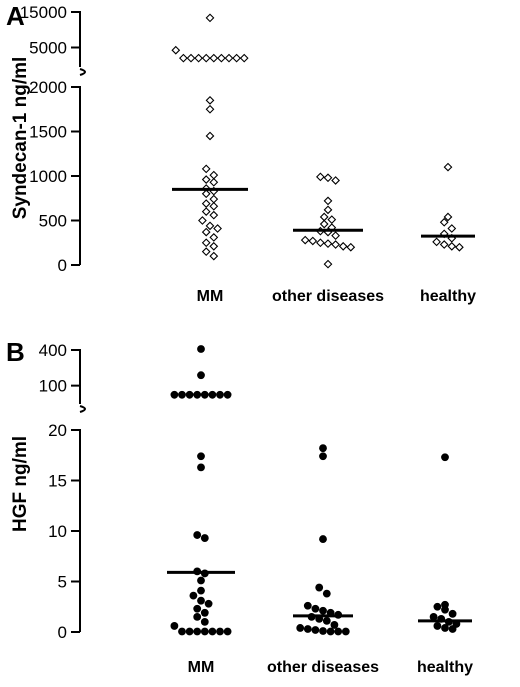 This screenshot has width=520, height=687. I want to click on y-tick-label: 1500, so click(48, 132).